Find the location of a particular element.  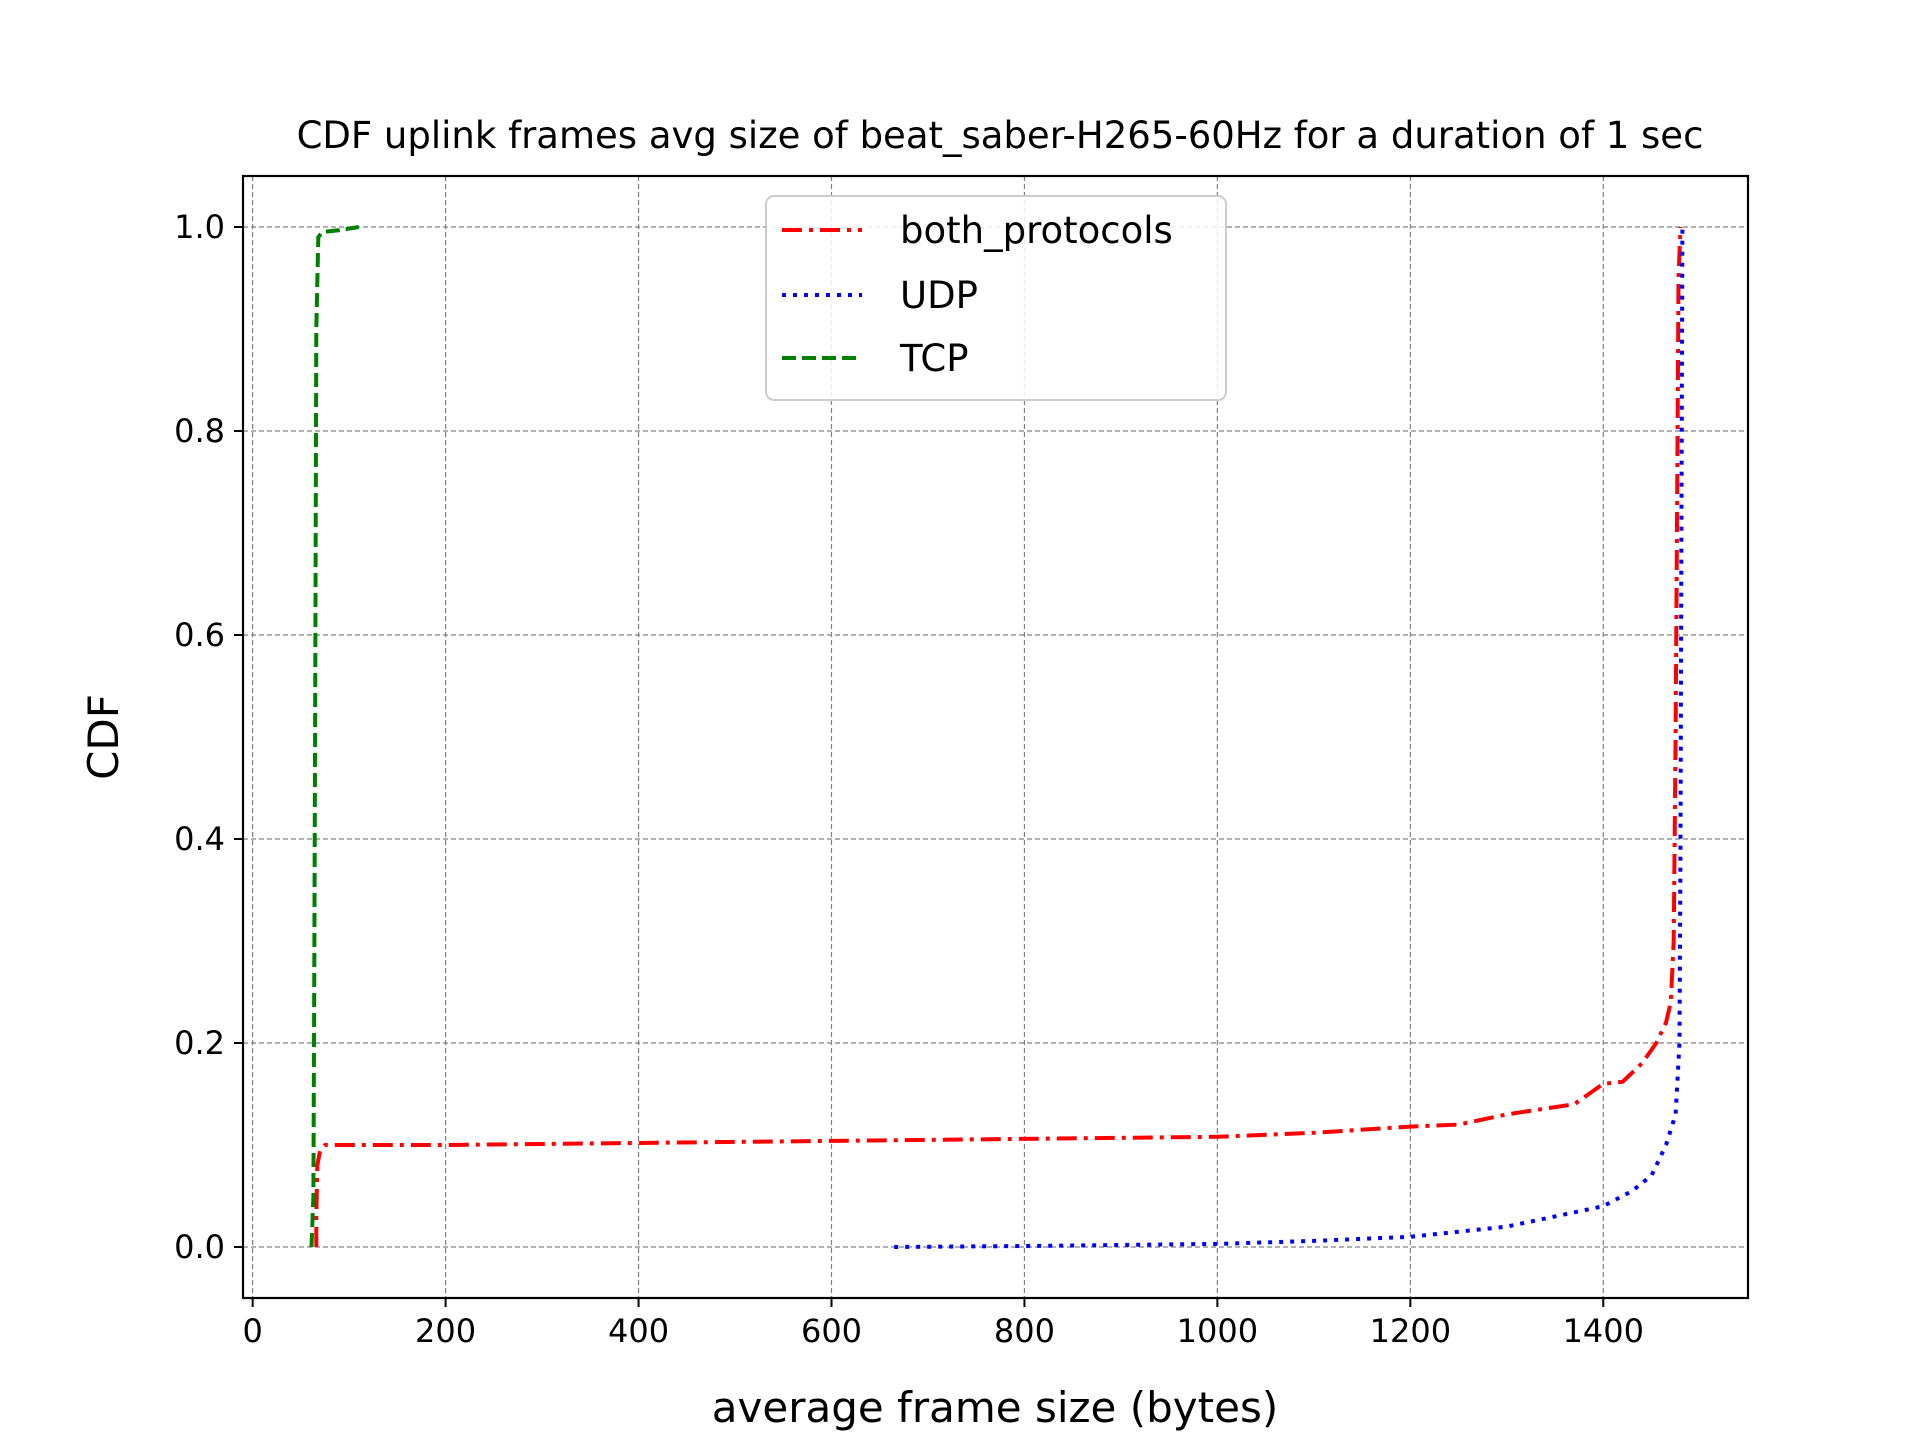

x-tick-label: 1000 is located at coordinates (1217, 1331).